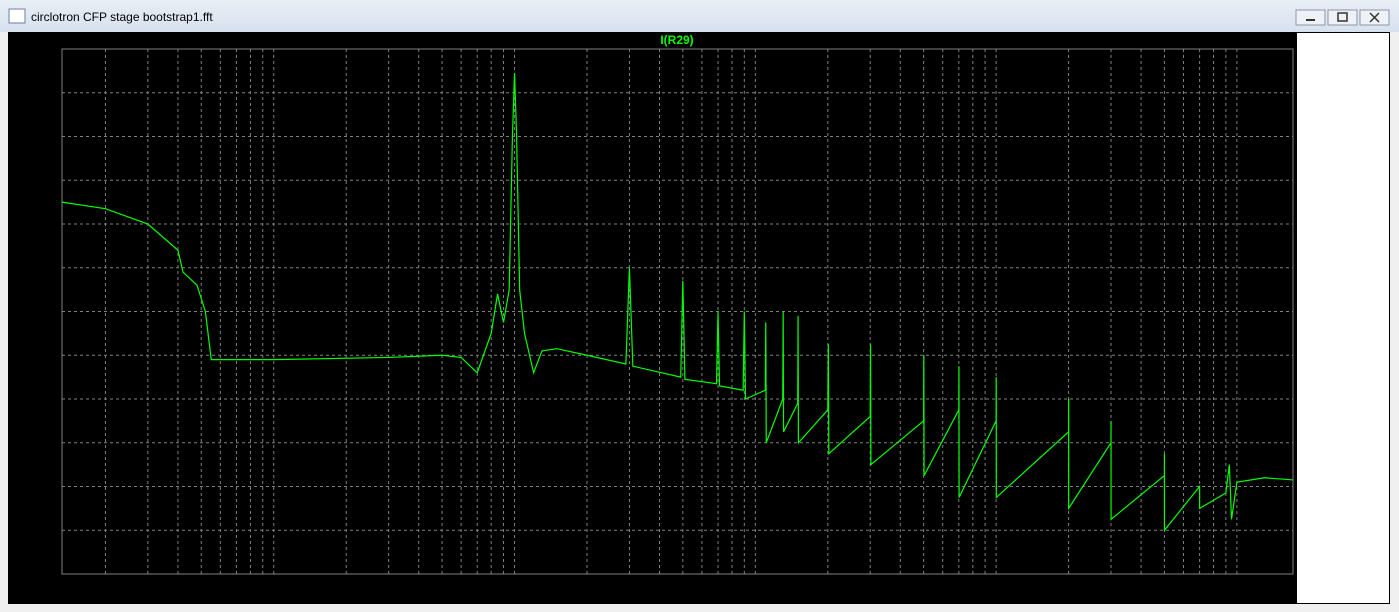  I want to click on y-tick-label: -140dB, so click(36, 399).